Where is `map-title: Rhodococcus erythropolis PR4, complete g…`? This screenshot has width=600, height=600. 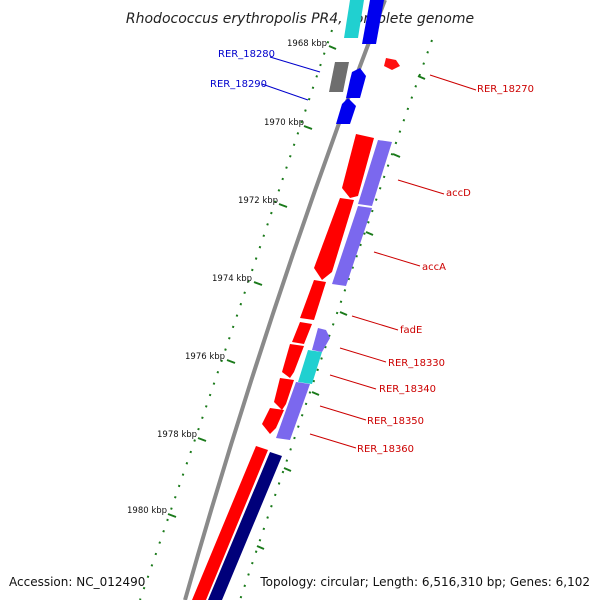
map-title: Rhodococcus erythropolis PR4, complete g… is located at coordinates (300, 19).